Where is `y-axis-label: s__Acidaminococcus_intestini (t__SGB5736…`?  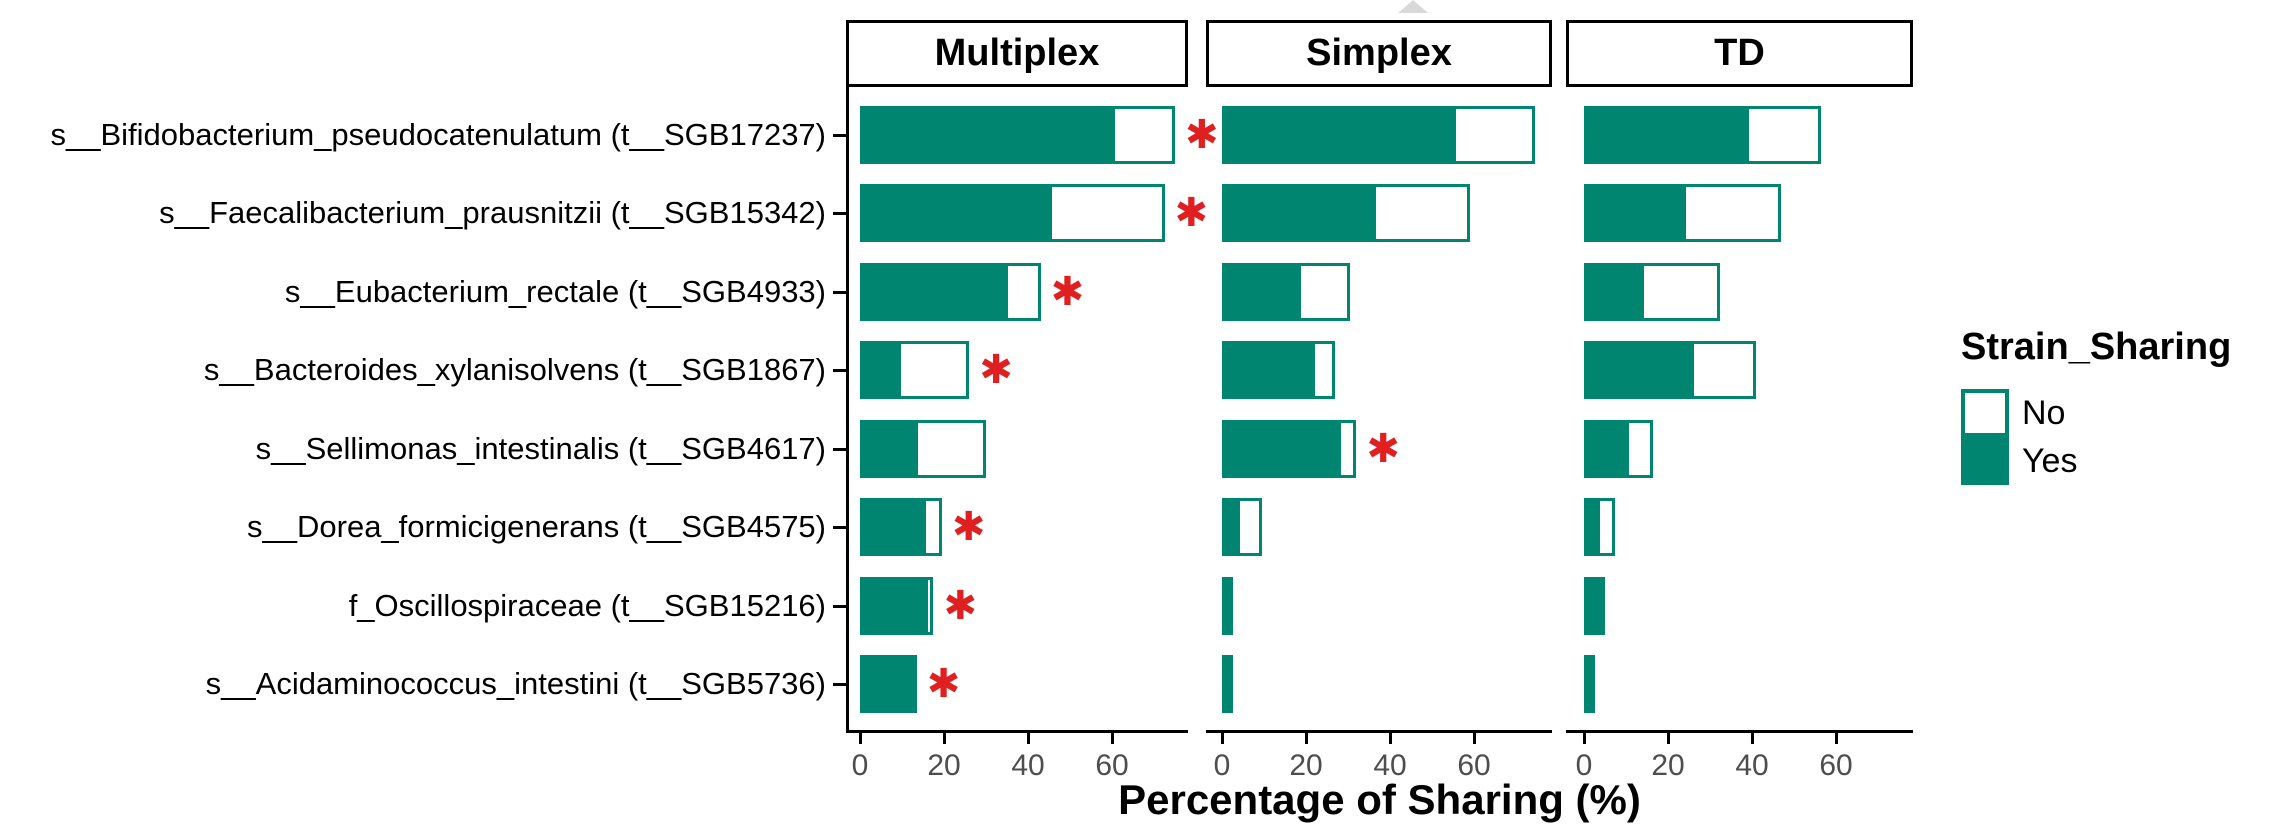 y-axis-label: s__Acidaminococcus_intestini (t__SGB5736… is located at coordinates (515, 683).